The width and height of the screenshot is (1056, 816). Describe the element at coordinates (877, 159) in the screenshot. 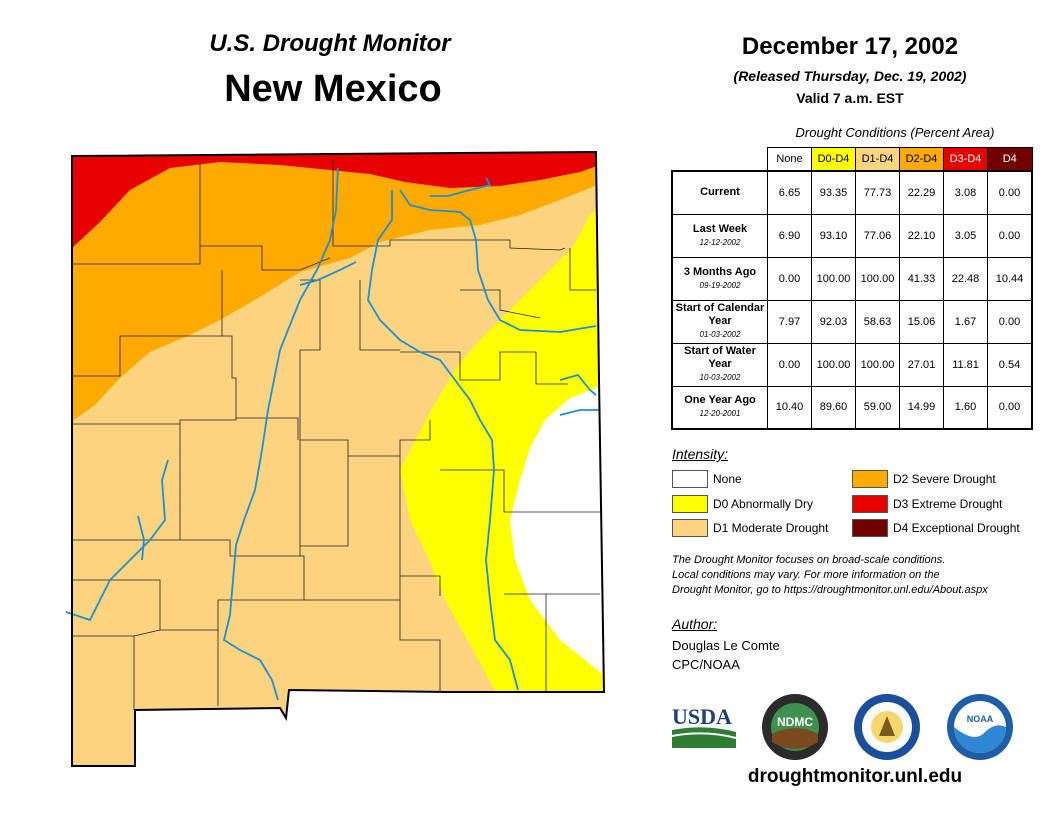

I see `col-d1-d4: D1-D4` at that location.